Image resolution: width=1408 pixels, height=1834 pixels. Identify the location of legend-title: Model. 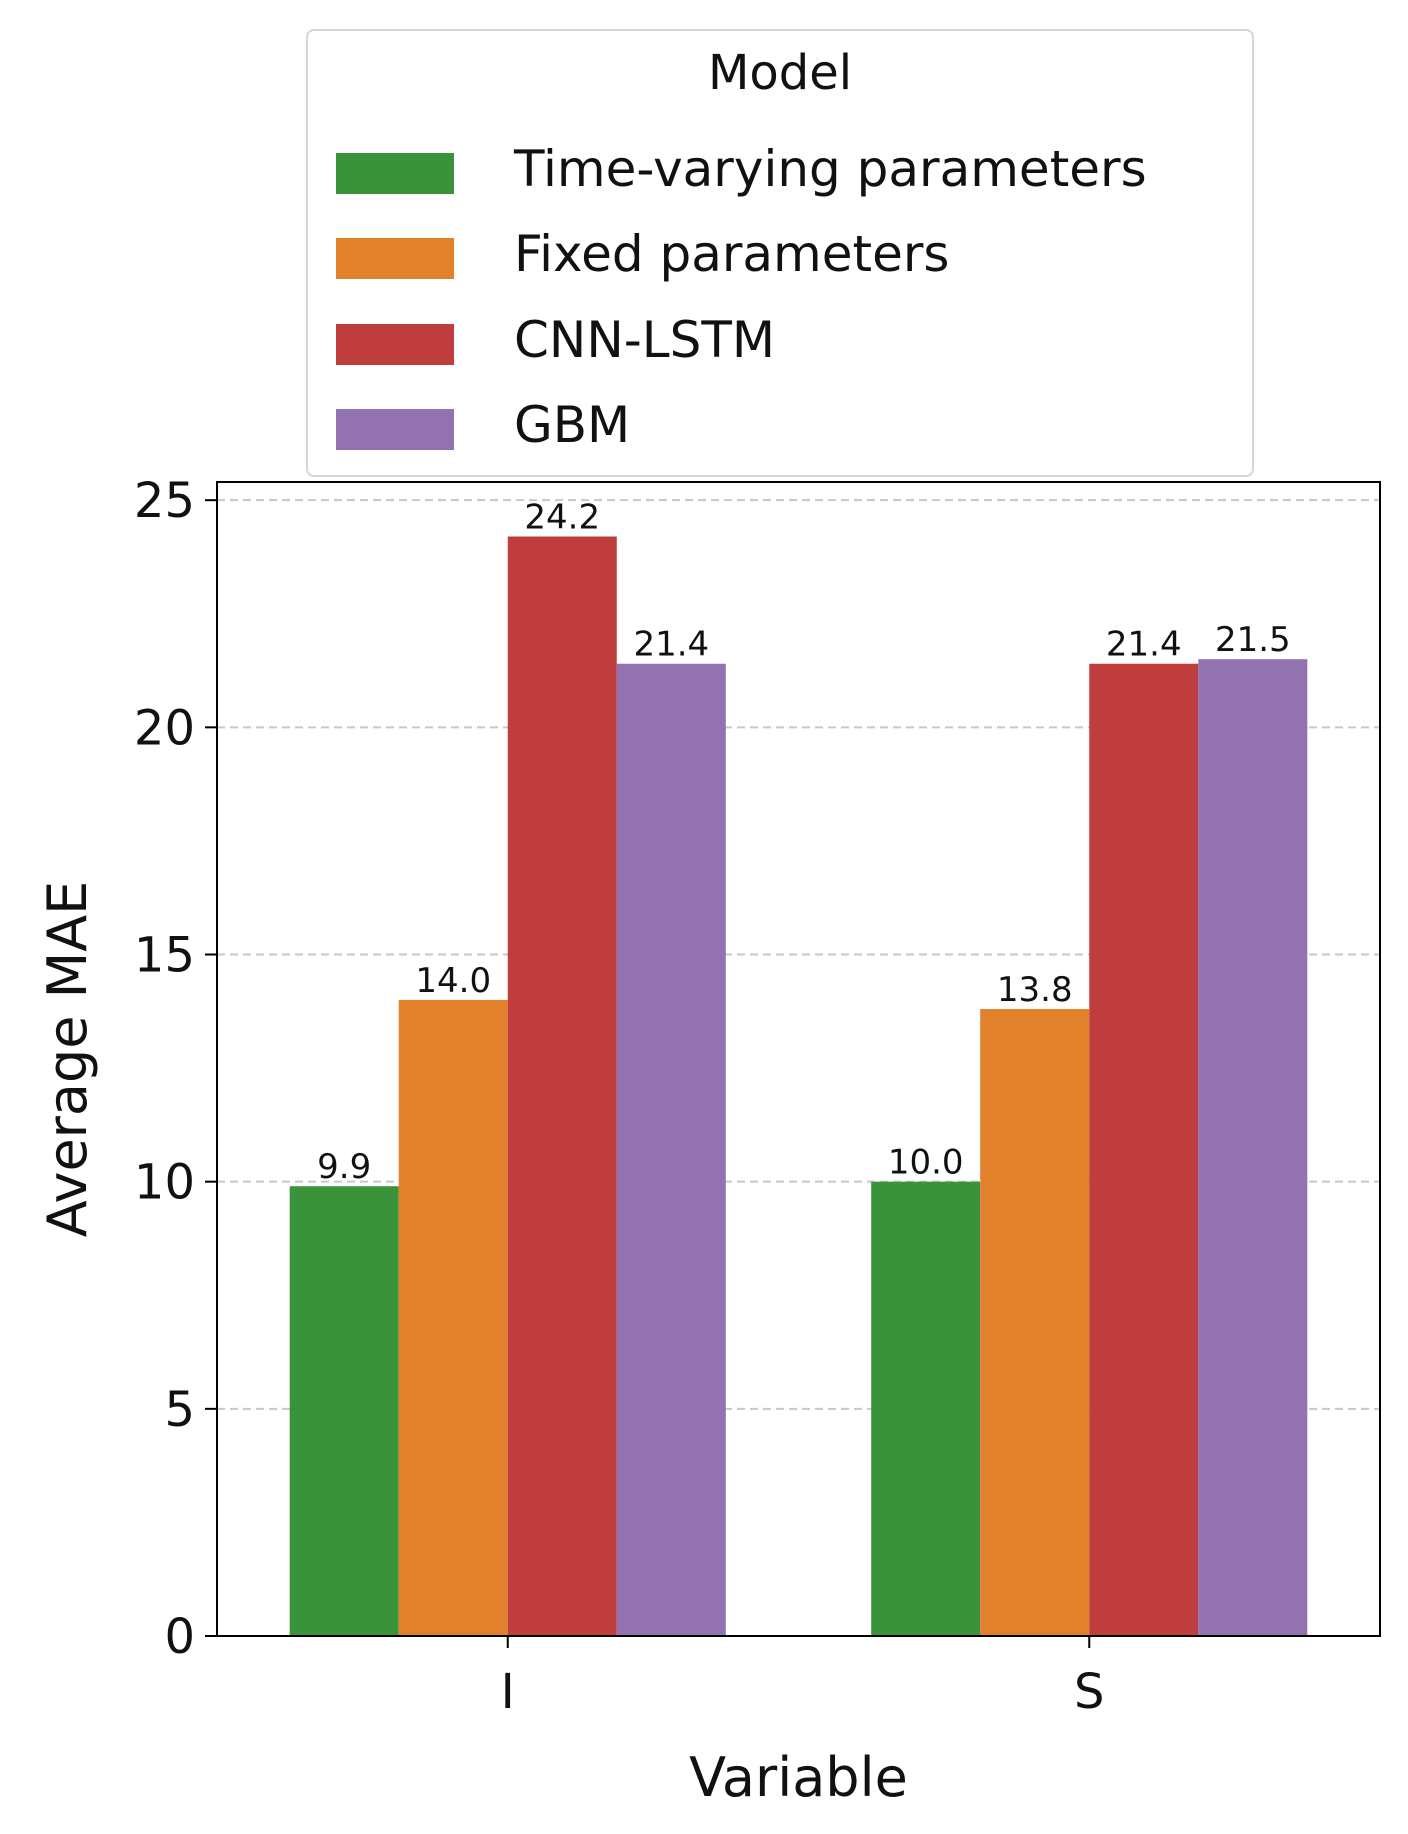
(780, 73).